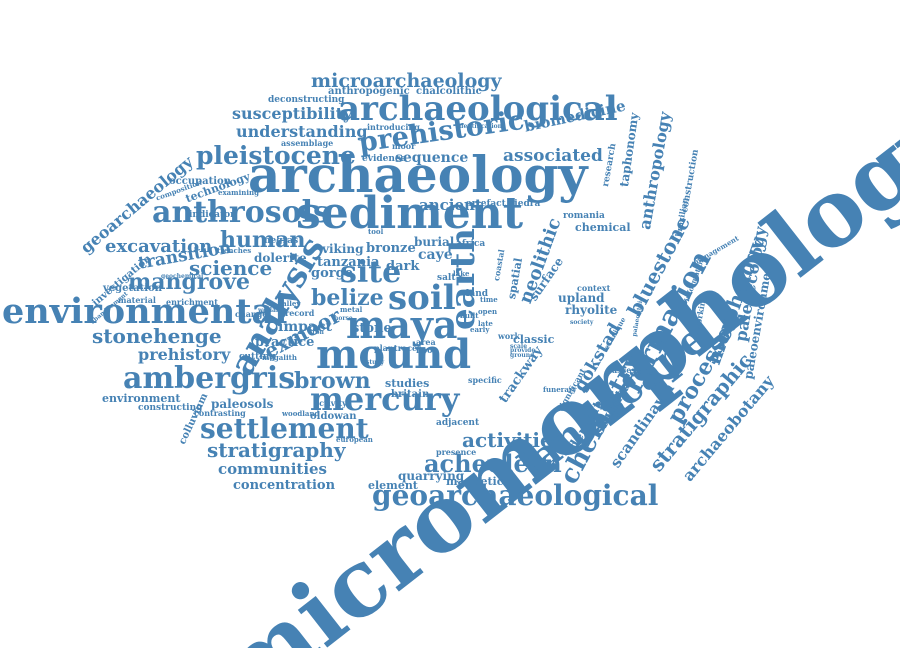  I want to click on word-romania: romania, so click(584, 216).